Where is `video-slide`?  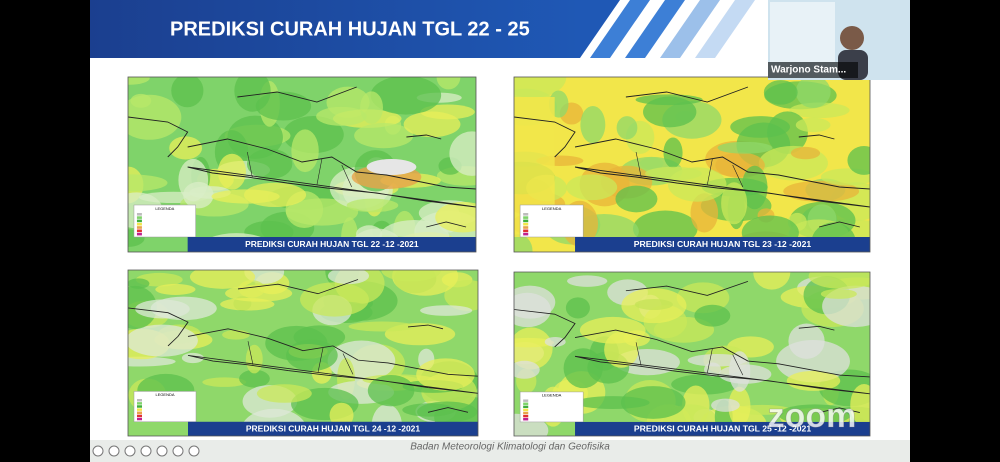
video-slide is located at coordinates (802, 32).